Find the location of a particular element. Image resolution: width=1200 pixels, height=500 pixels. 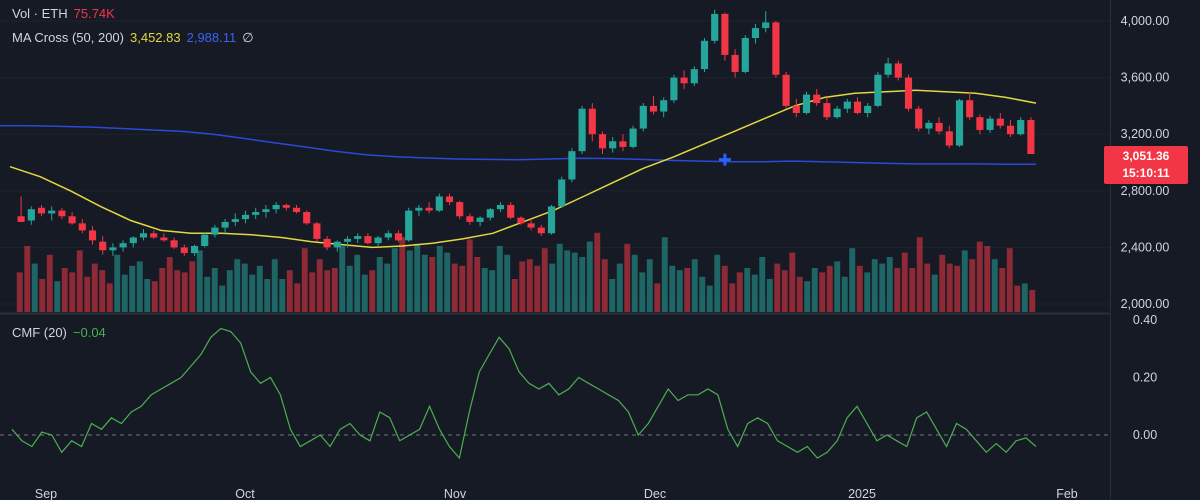

price-tick-label: 2,400.00 is located at coordinates (1145, 247).